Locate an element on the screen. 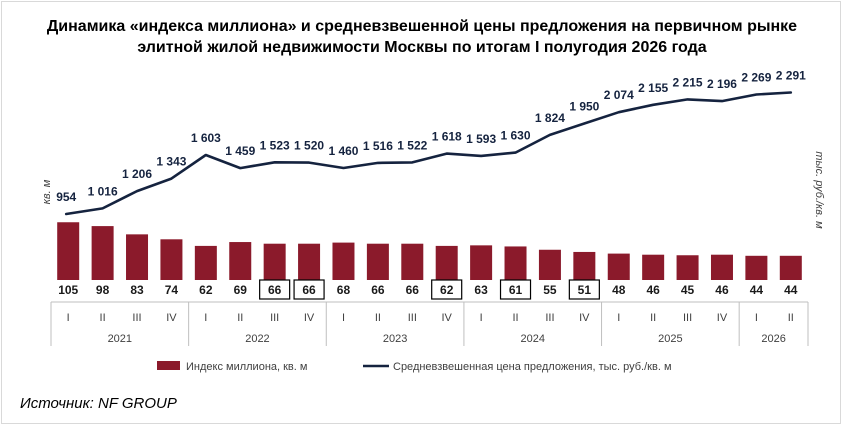 The height and width of the screenshot is (427, 844). line-label-11: 1 522 is located at coordinates (412, 145).